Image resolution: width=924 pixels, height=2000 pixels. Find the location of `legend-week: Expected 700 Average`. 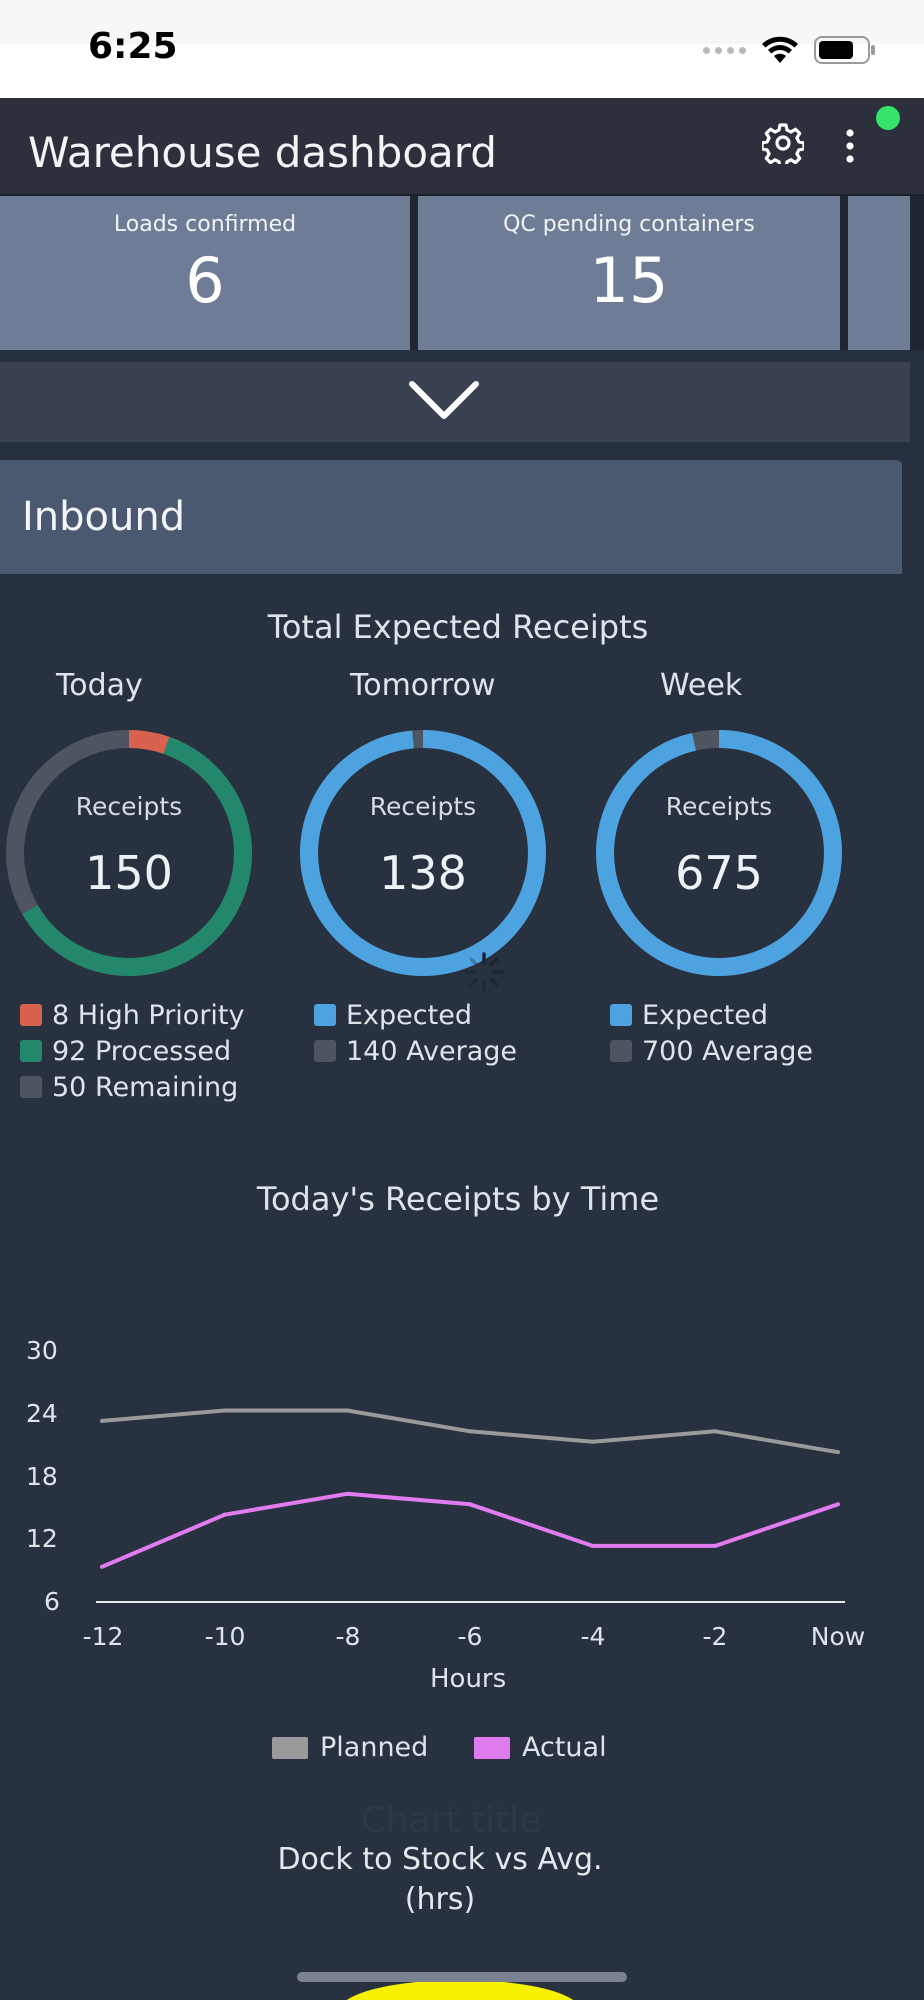

legend-week: Expected 700 Average is located at coordinates (711, 1033).